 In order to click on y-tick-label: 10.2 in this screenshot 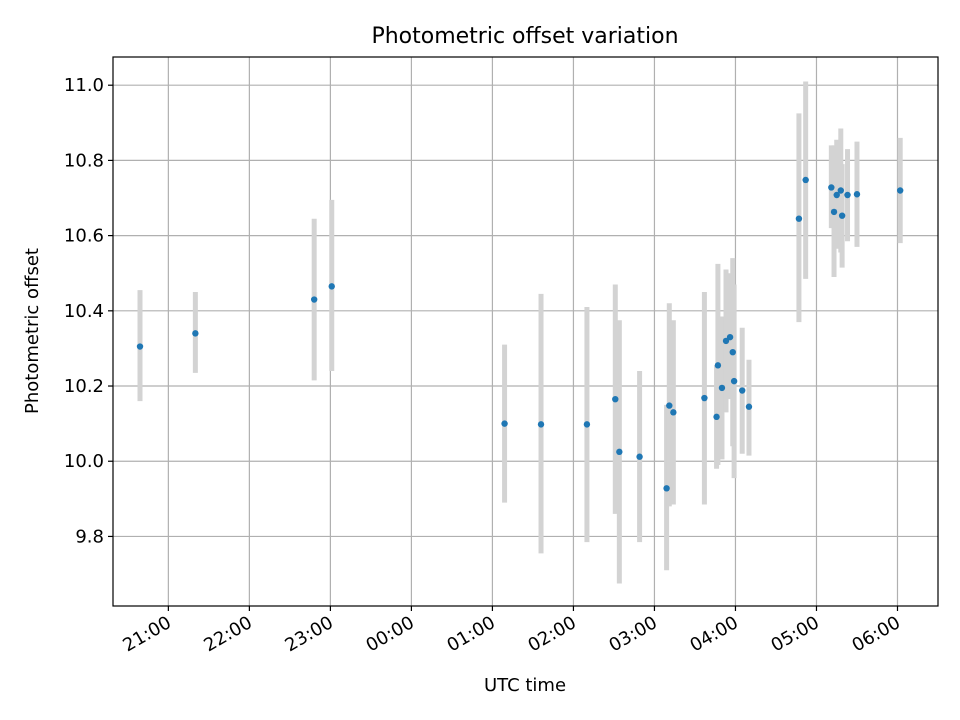, I will do `click(84, 386)`.